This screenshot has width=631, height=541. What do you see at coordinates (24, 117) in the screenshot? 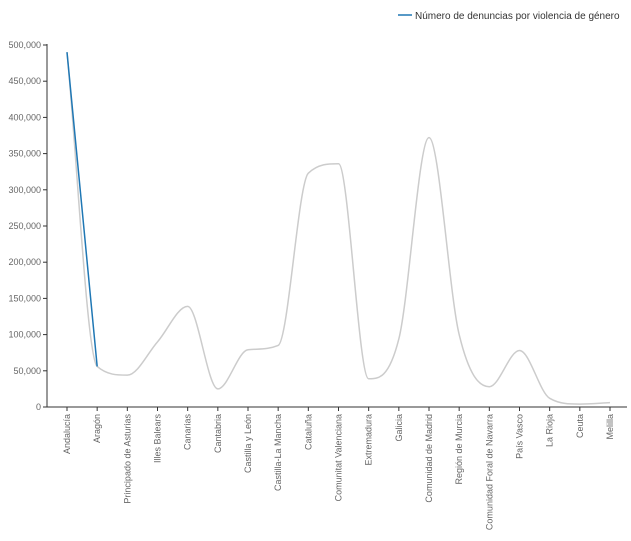
I see `y-tick-label: 400,000` at bounding box center [24, 117].